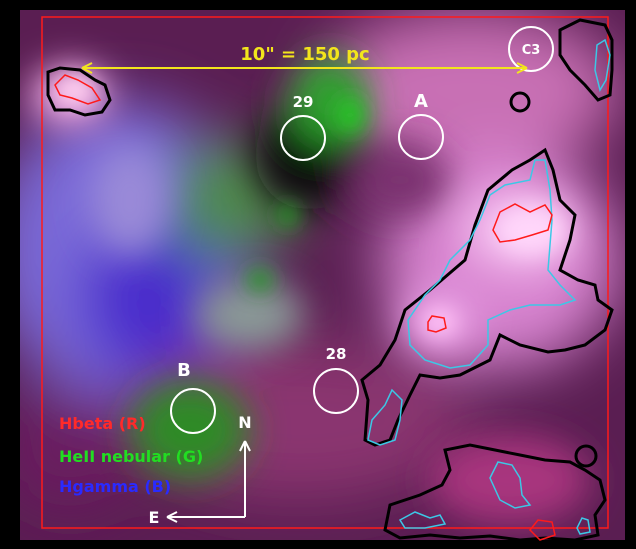 The width and height of the screenshot is (636, 549). Describe the element at coordinates (115, 486) in the screenshot. I see `legend-hgamma: Hgamma (B)` at that location.